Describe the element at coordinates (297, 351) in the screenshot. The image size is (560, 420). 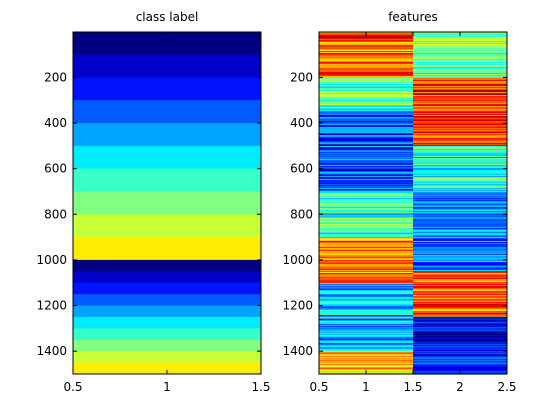
I see `y-tick-label: 1400` at that location.